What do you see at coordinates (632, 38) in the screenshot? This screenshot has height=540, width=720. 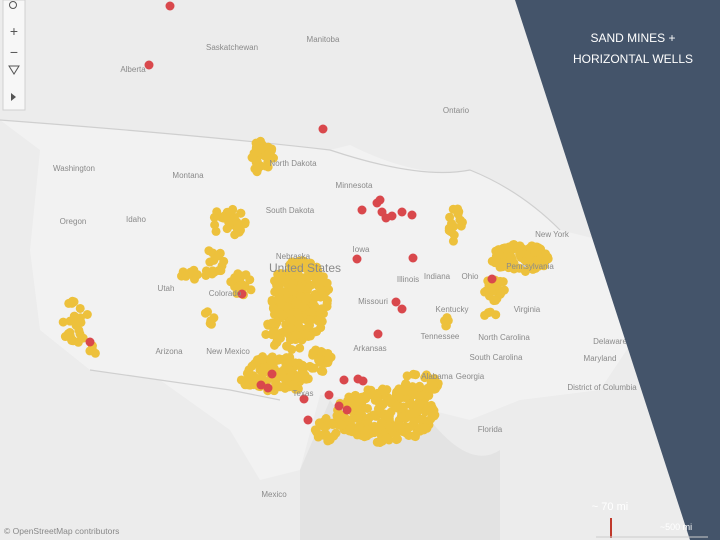 I see `title-line: SAND MINES +` at bounding box center [632, 38].